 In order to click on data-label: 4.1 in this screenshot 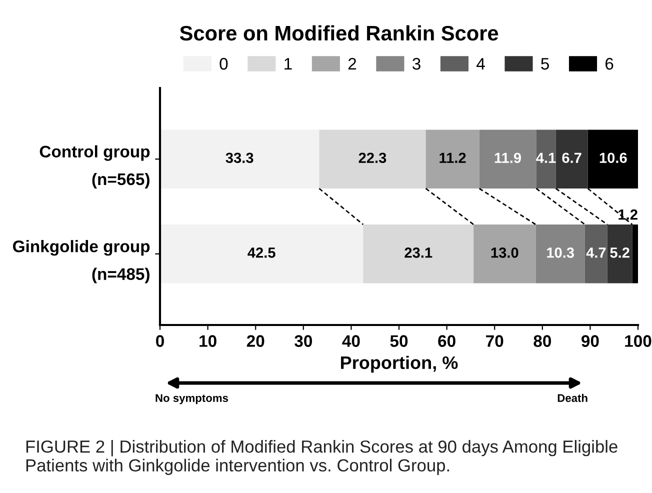, I will do `click(546, 157)`.